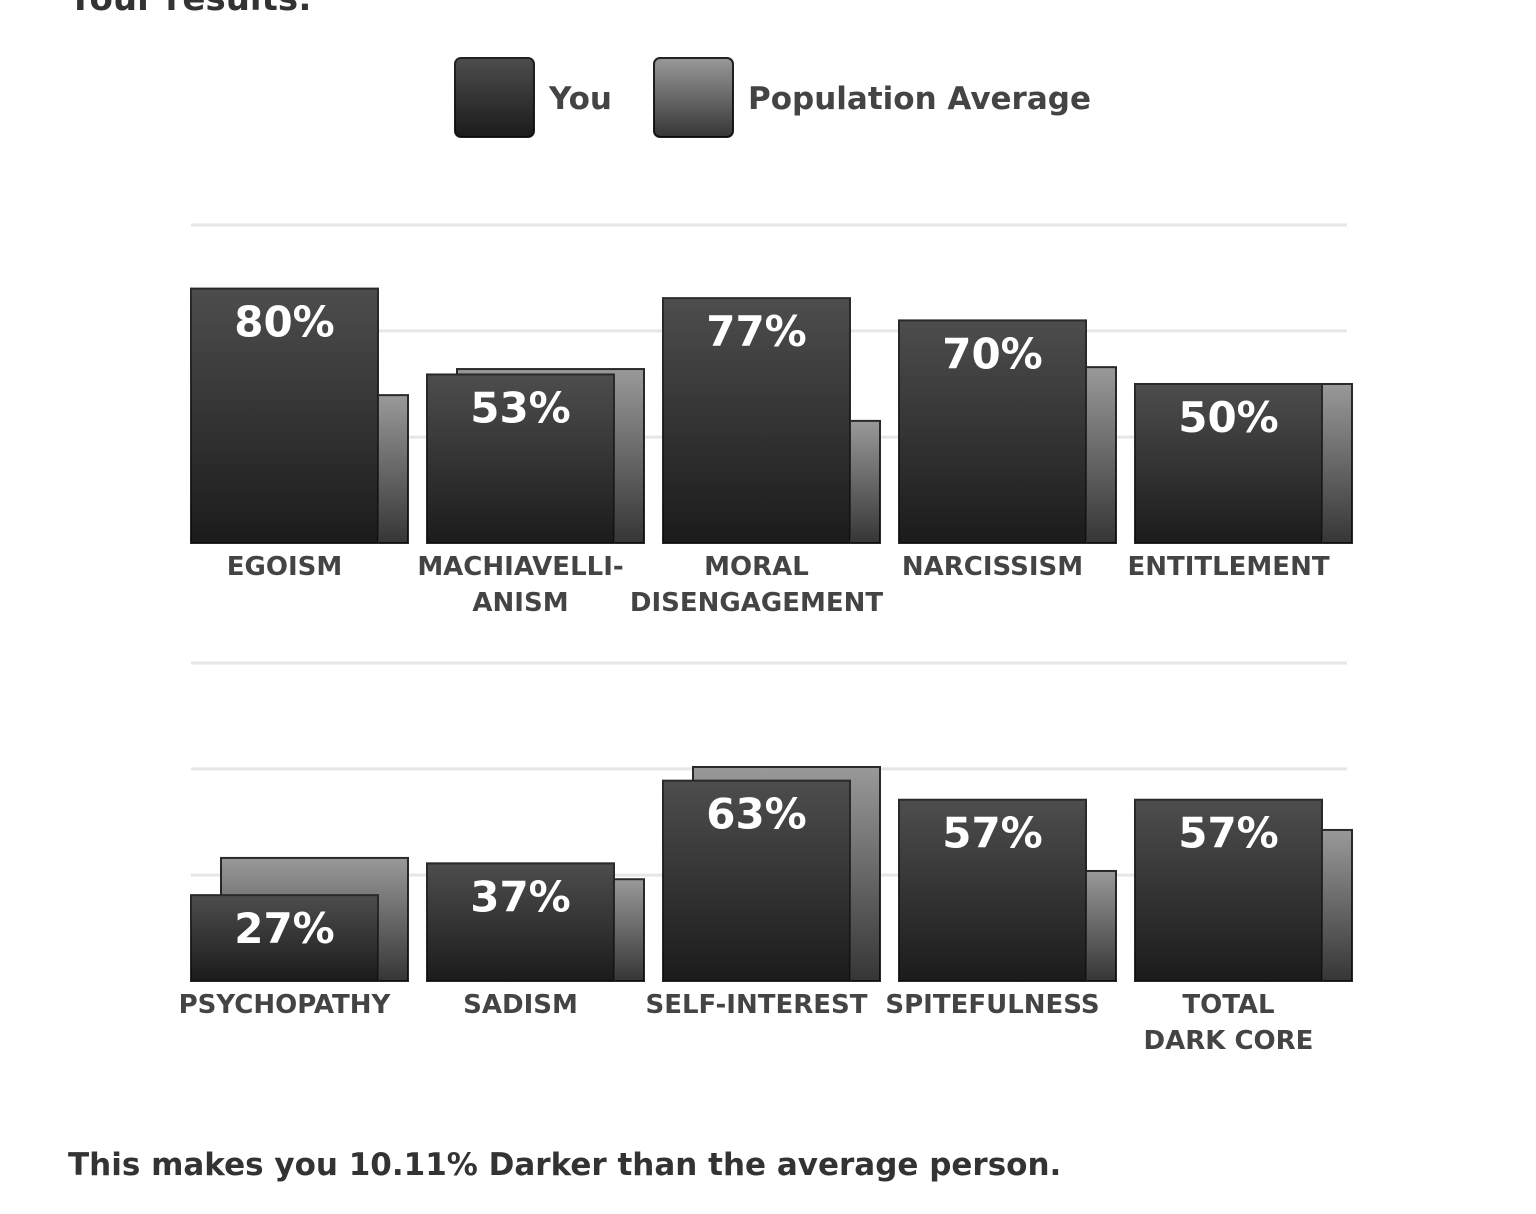 Image resolution: width=1536 pixels, height=1214 pixels. What do you see at coordinates (1229, 1023) in the screenshot?
I see `category-label: TOTAL DARK CORE` at bounding box center [1229, 1023].